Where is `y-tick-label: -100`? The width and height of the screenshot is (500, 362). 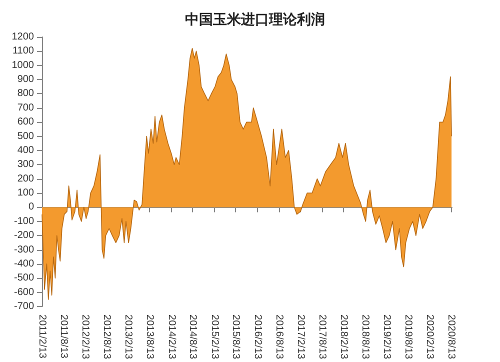 y-tick-label: -100 is located at coordinates (24, 221).